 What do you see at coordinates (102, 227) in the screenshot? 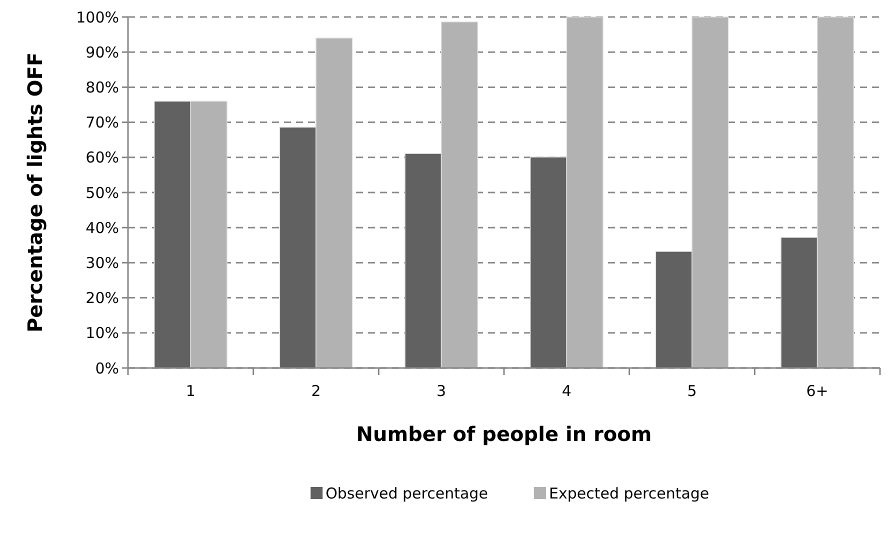
I see `y-tick-label: 40%` at bounding box center [102, 227].